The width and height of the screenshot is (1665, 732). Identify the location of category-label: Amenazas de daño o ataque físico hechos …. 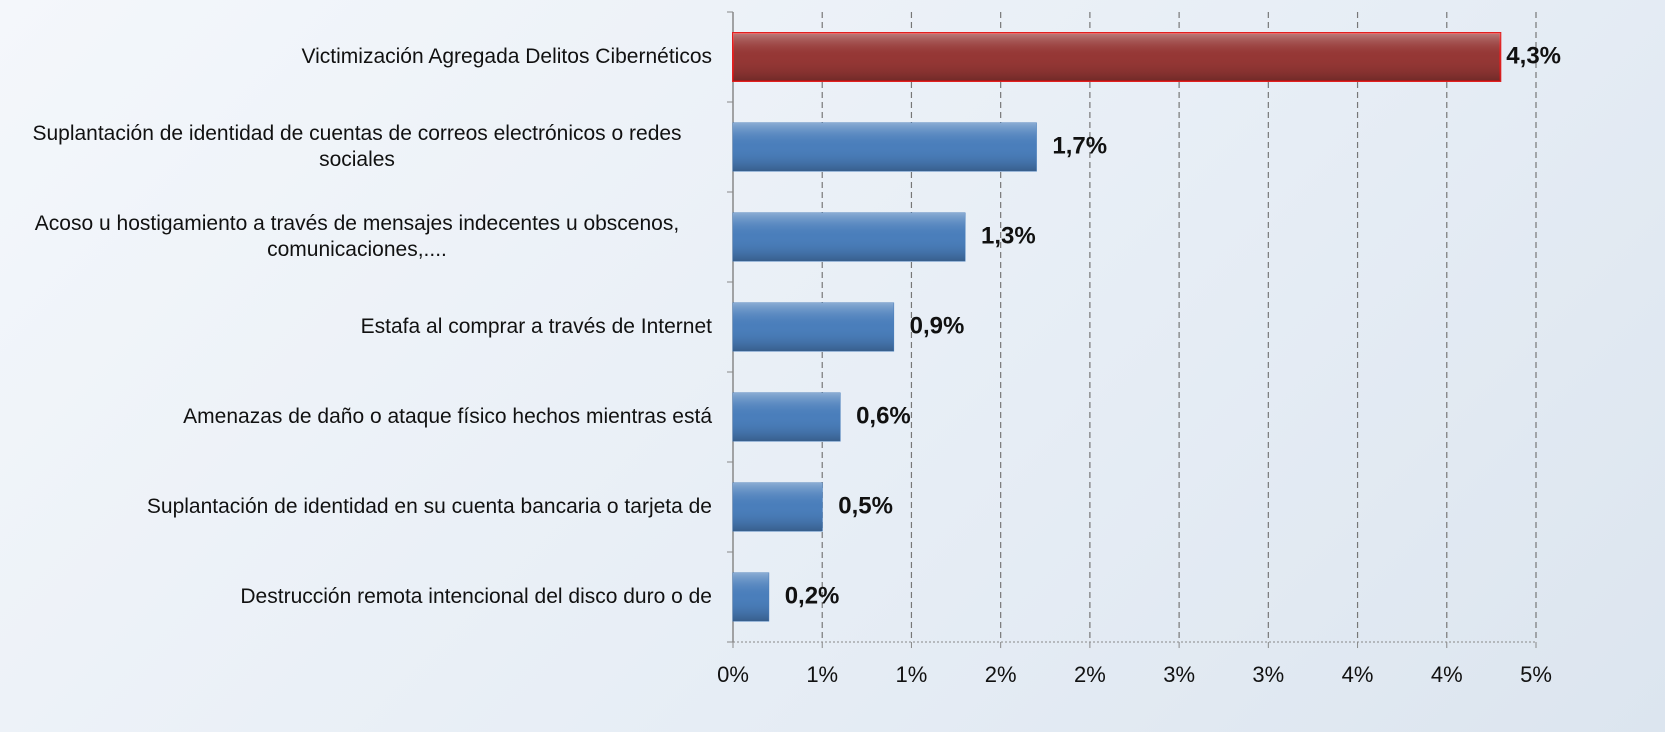
(447, 416).